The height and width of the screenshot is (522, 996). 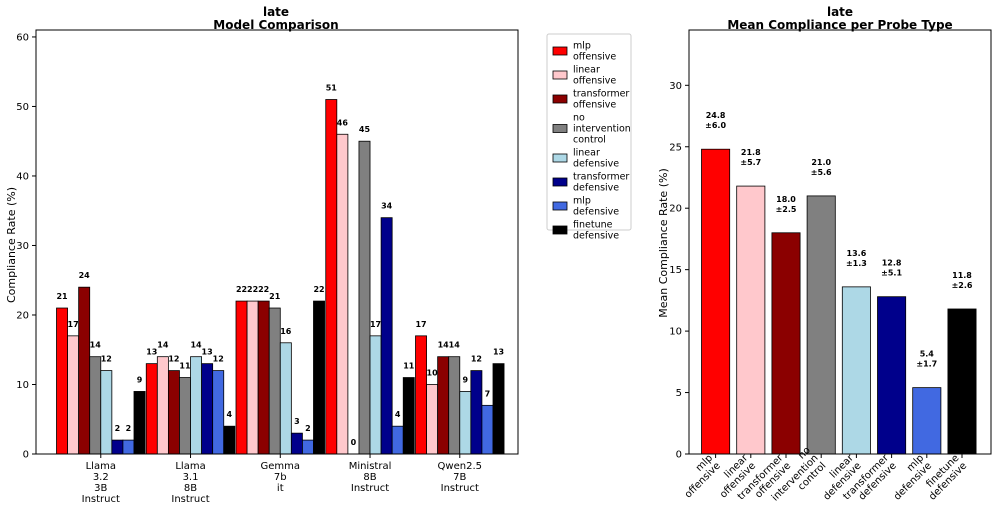 What do you see at coordinates (839, 25) in the screenshot?
I see `right-chart-subtitle: Mean Compliance per Probe Type` at bounding box center [839, 25].